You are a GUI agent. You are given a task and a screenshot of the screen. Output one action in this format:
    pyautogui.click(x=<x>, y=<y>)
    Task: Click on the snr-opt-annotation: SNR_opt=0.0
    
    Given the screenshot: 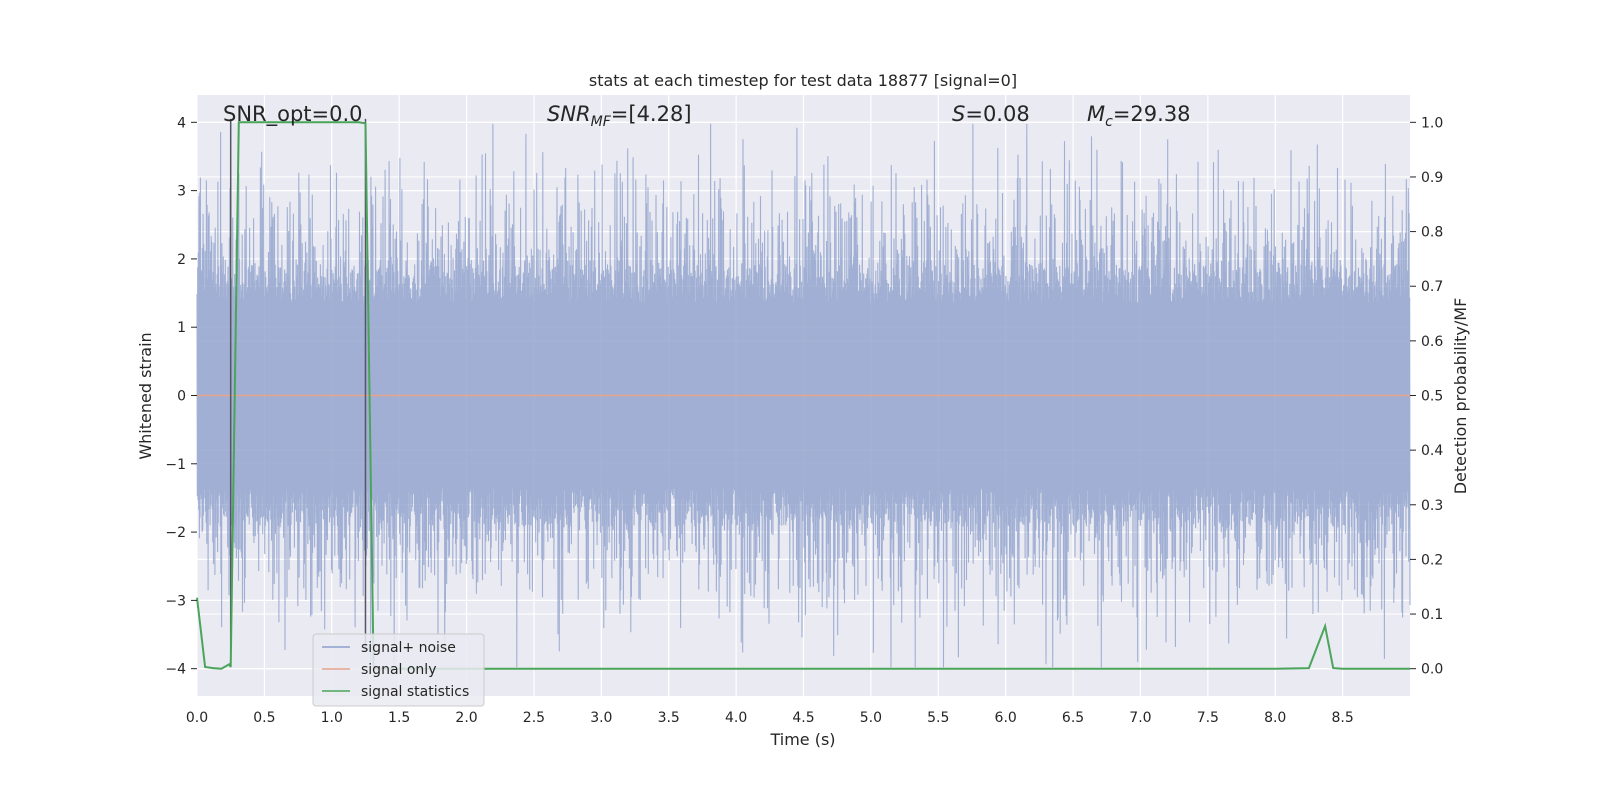 What is the action you would take?
    pyautogui.click(x=293, y=114)
    